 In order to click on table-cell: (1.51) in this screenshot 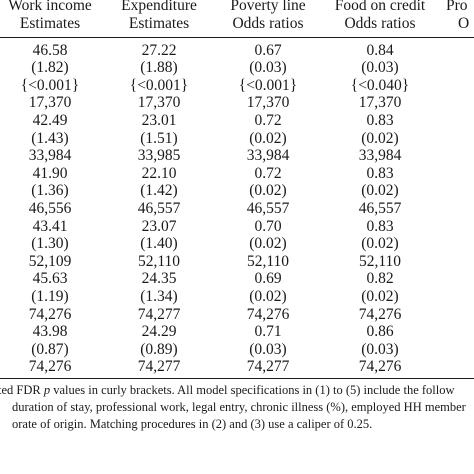, I will do `click(159, 138)`.